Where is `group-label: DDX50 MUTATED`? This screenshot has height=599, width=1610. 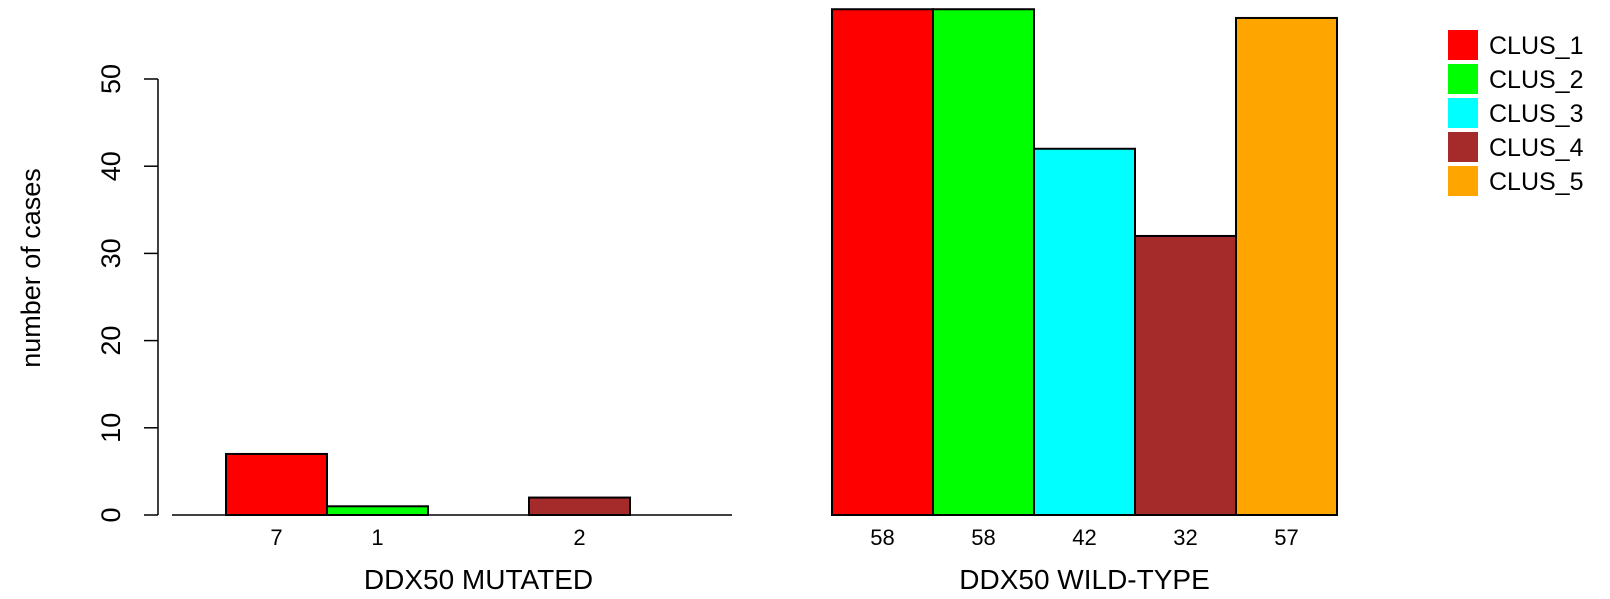
group-label: DDX50 MUTATED is located at coordinates (478, 579).